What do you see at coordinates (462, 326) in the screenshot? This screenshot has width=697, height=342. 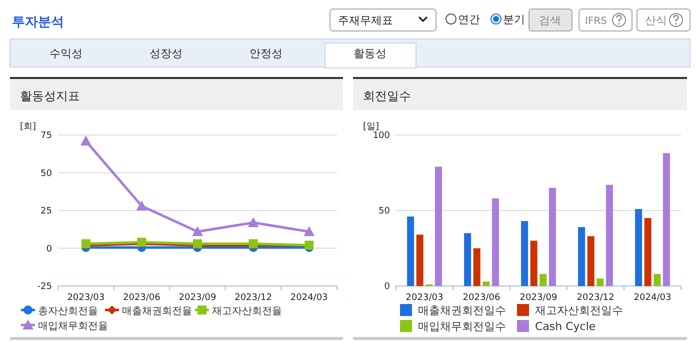 I see `legend-label: 매입채무회전일수` at bounding box center [462, 326].